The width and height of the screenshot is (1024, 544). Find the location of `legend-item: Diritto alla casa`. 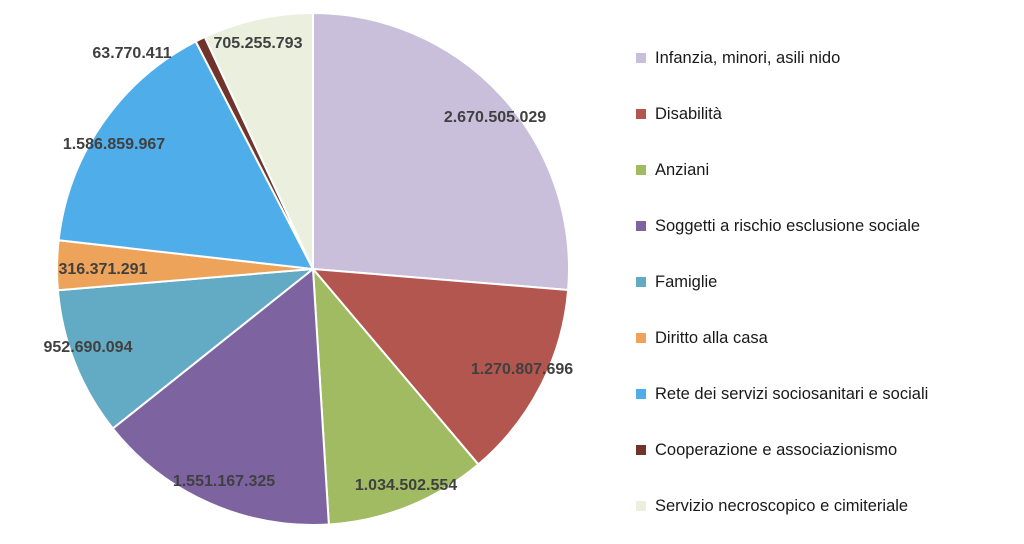

legend-item: Diritto alla casa is located at coordinates (828, 338).